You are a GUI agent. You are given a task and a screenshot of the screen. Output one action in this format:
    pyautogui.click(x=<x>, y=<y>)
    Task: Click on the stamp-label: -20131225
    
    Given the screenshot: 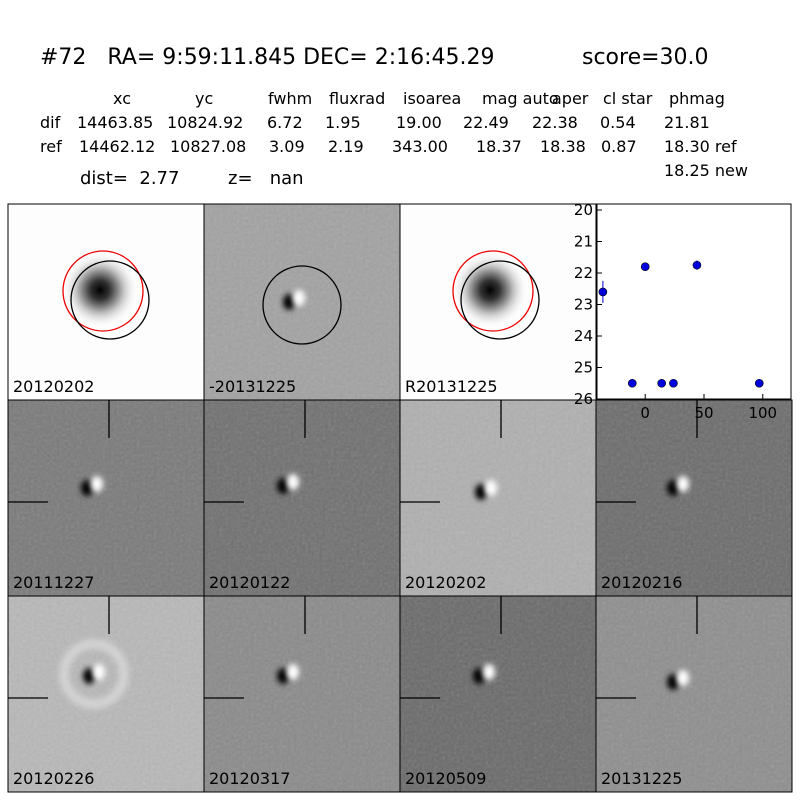 What is the action you would take?
    pyautogui.click(x=252, y=386)
    